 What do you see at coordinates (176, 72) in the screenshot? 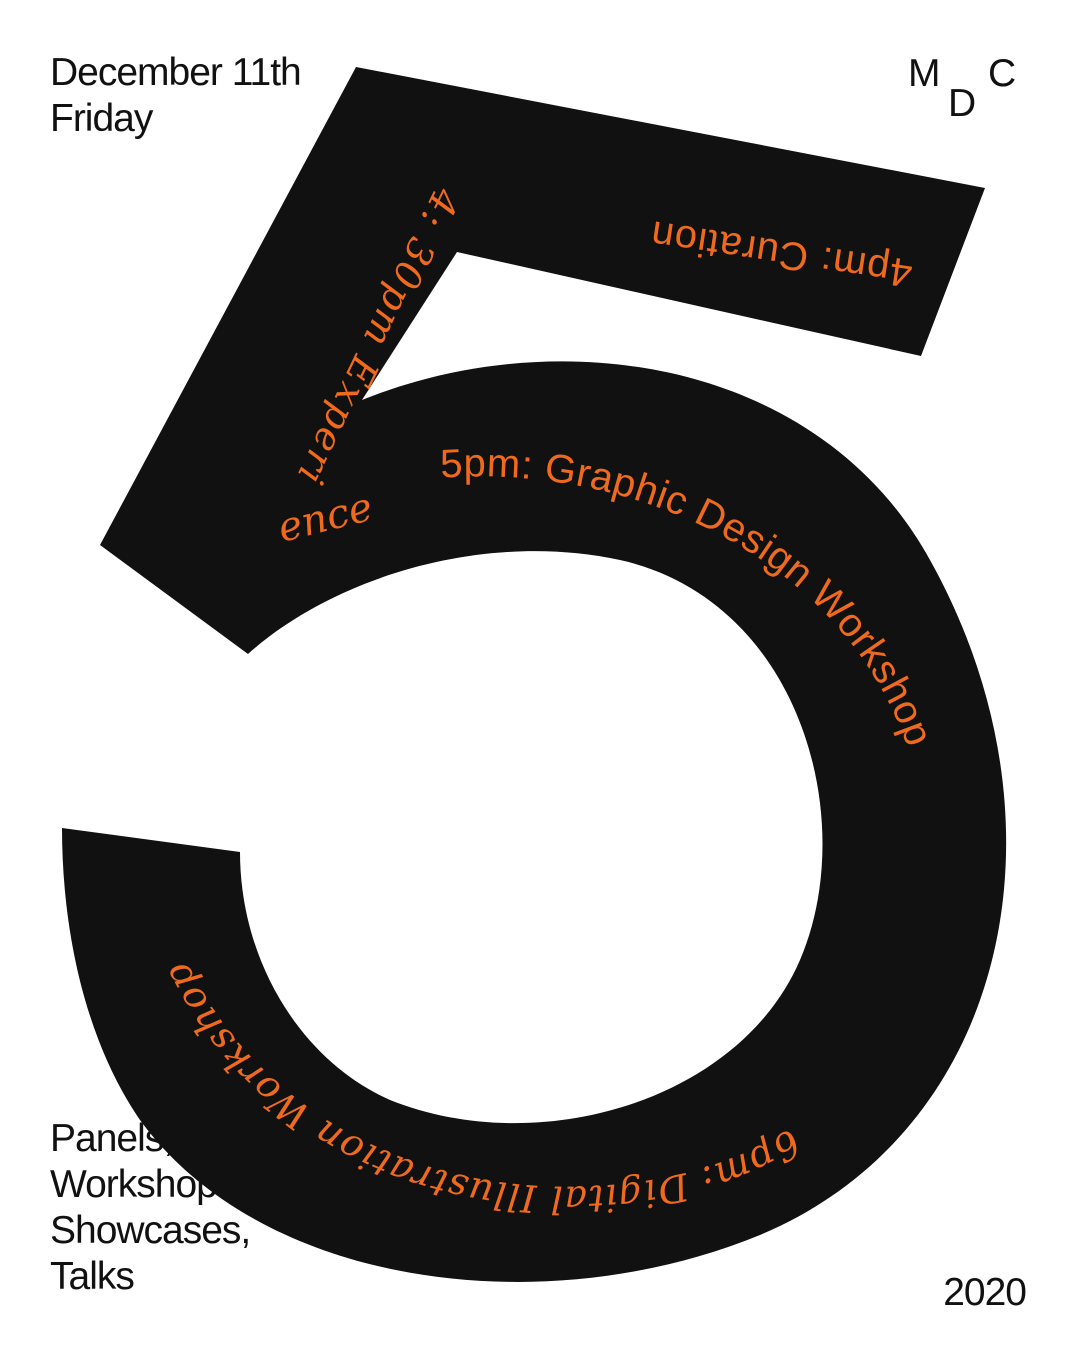
I see `event-date: December 11th` at bounding box center [176, 72].